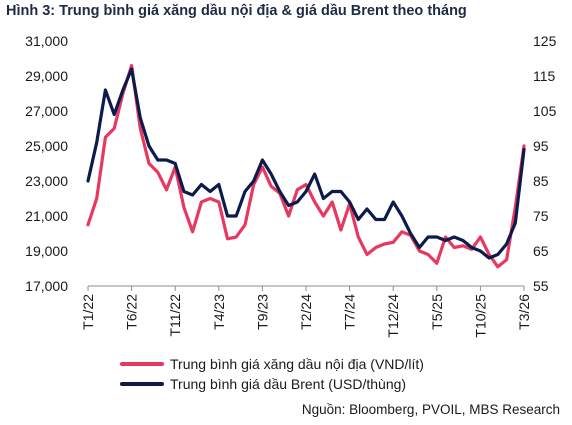  What do you see at coordinates (46, 41) in the screenshot?
I see `y-left-tick-label: 31,000` at bounding box center [46, 41].